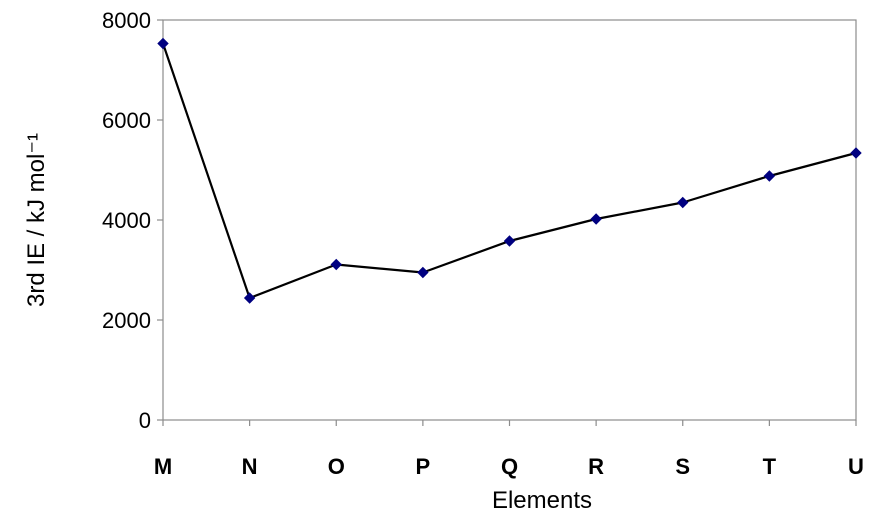 This screenshot has height=519, width=872. I want to click on x-tick-label: P, so click(423, 466).